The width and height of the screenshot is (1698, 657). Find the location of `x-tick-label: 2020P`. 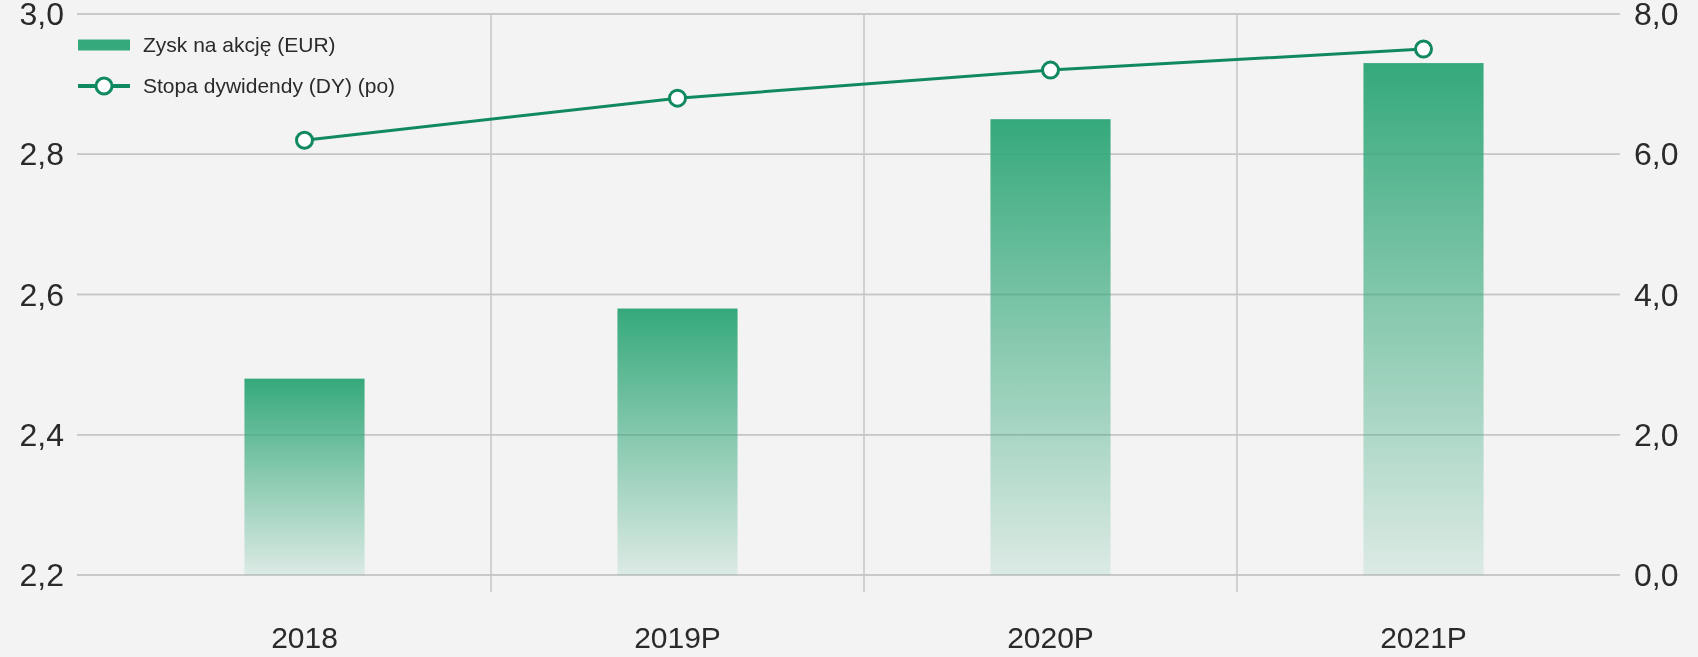

x-tick-label: 2020P is located at coordinates (1050, 637).